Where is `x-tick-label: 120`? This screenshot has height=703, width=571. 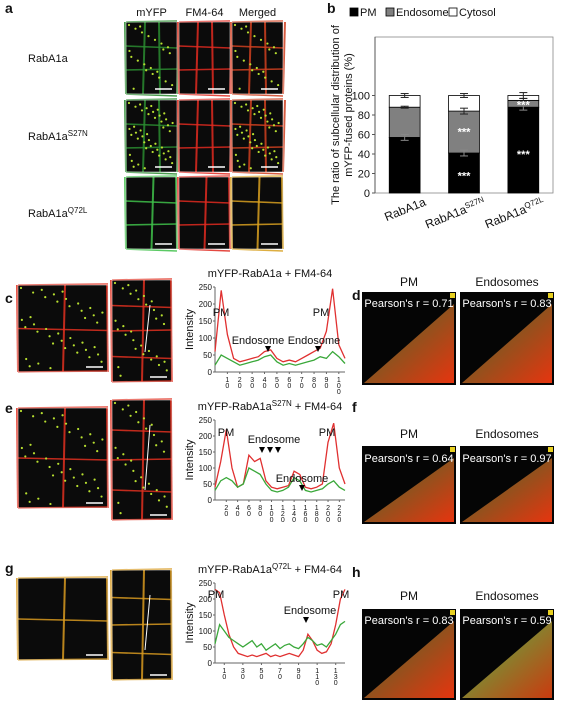
x-tick-label: 120 is located at coordinates (282, 514).